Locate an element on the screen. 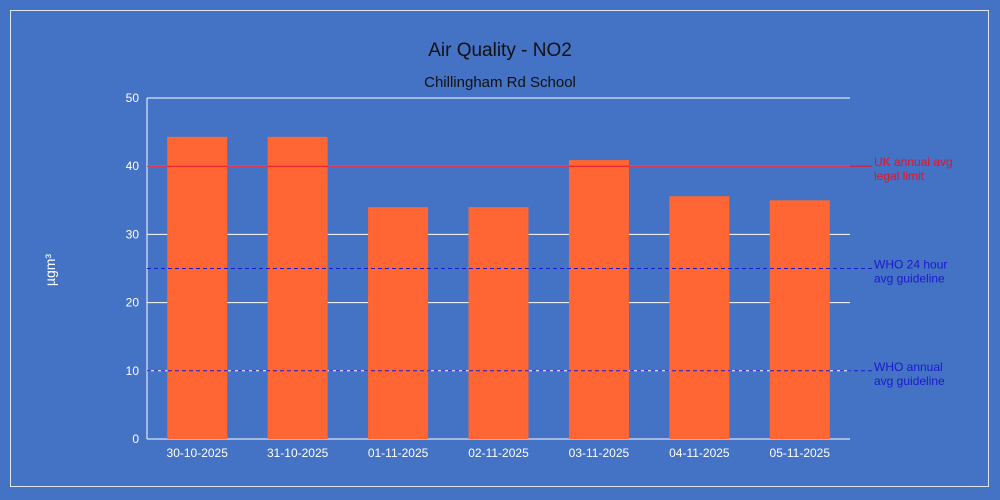  x-tick-label: 05-11-2025 is located at coordinates (800, 453).